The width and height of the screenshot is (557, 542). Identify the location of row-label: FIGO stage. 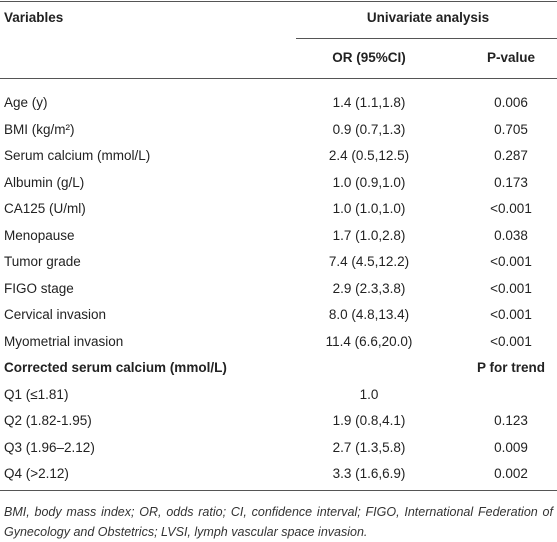
(39, 288).